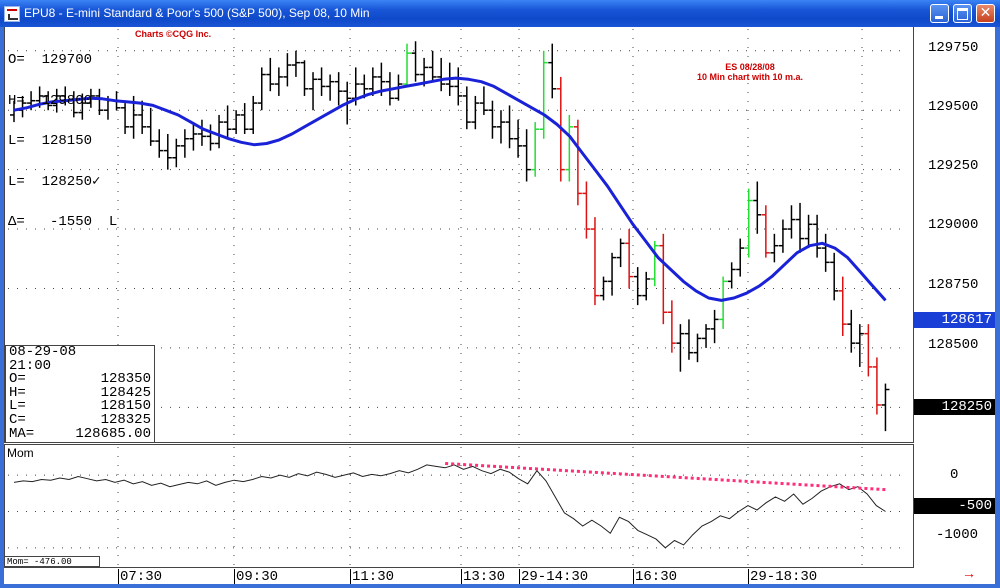 This screenshot has height=588, width=1000. Describe the element at coordinates (113, 433) in the screenshot. I see `info-value: 128685.00` at that location.